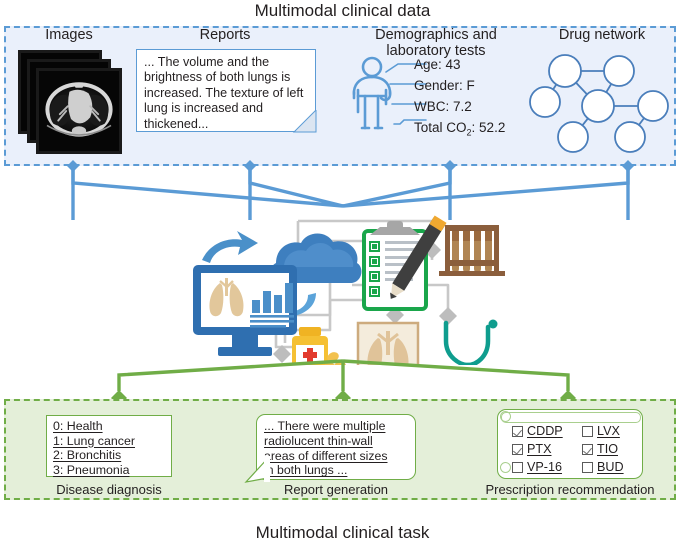 The height and width of the screenshot is (553, 685). What do you see at coordinates (349, 290) in the screenshot?
I see `multimodal-model-illustration` at bounding box center [349, 290].